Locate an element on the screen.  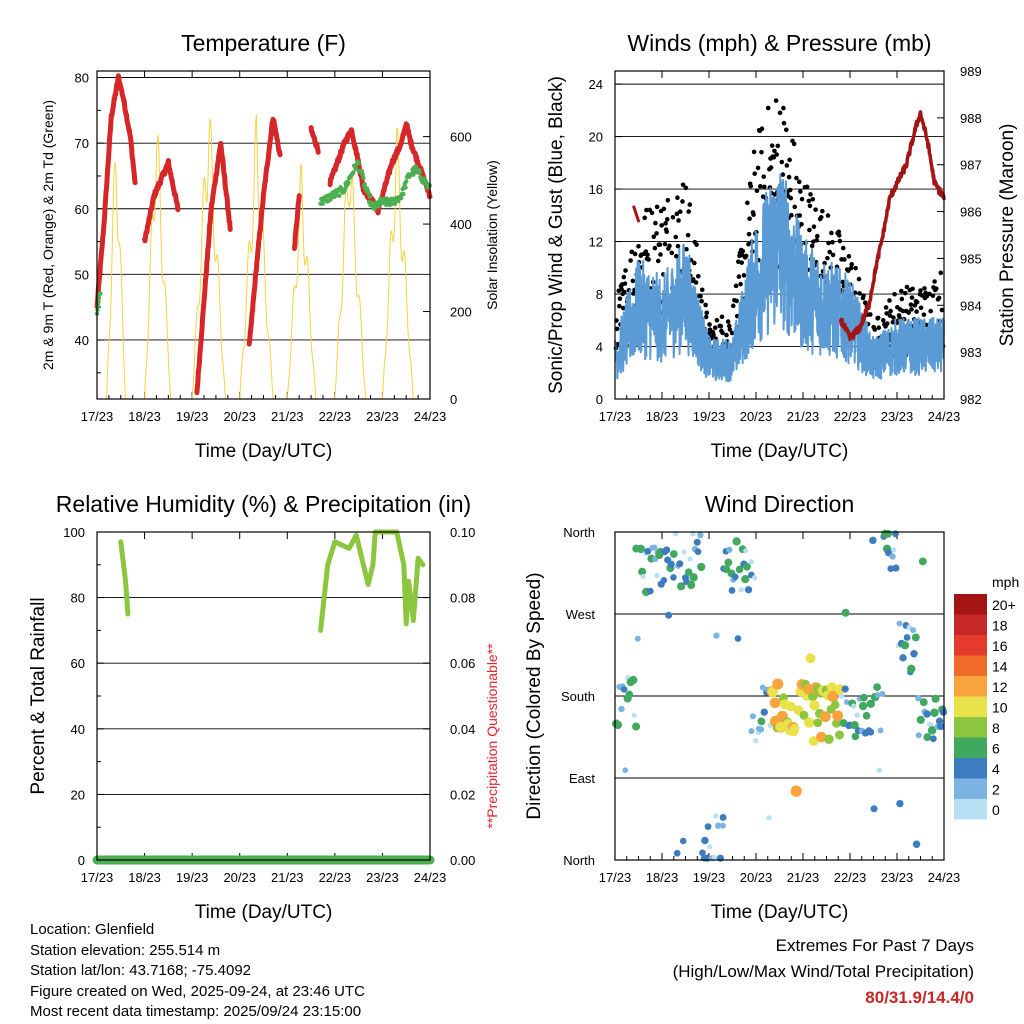
x-tick-label: 20/23 is located at coordinates (756, 416).